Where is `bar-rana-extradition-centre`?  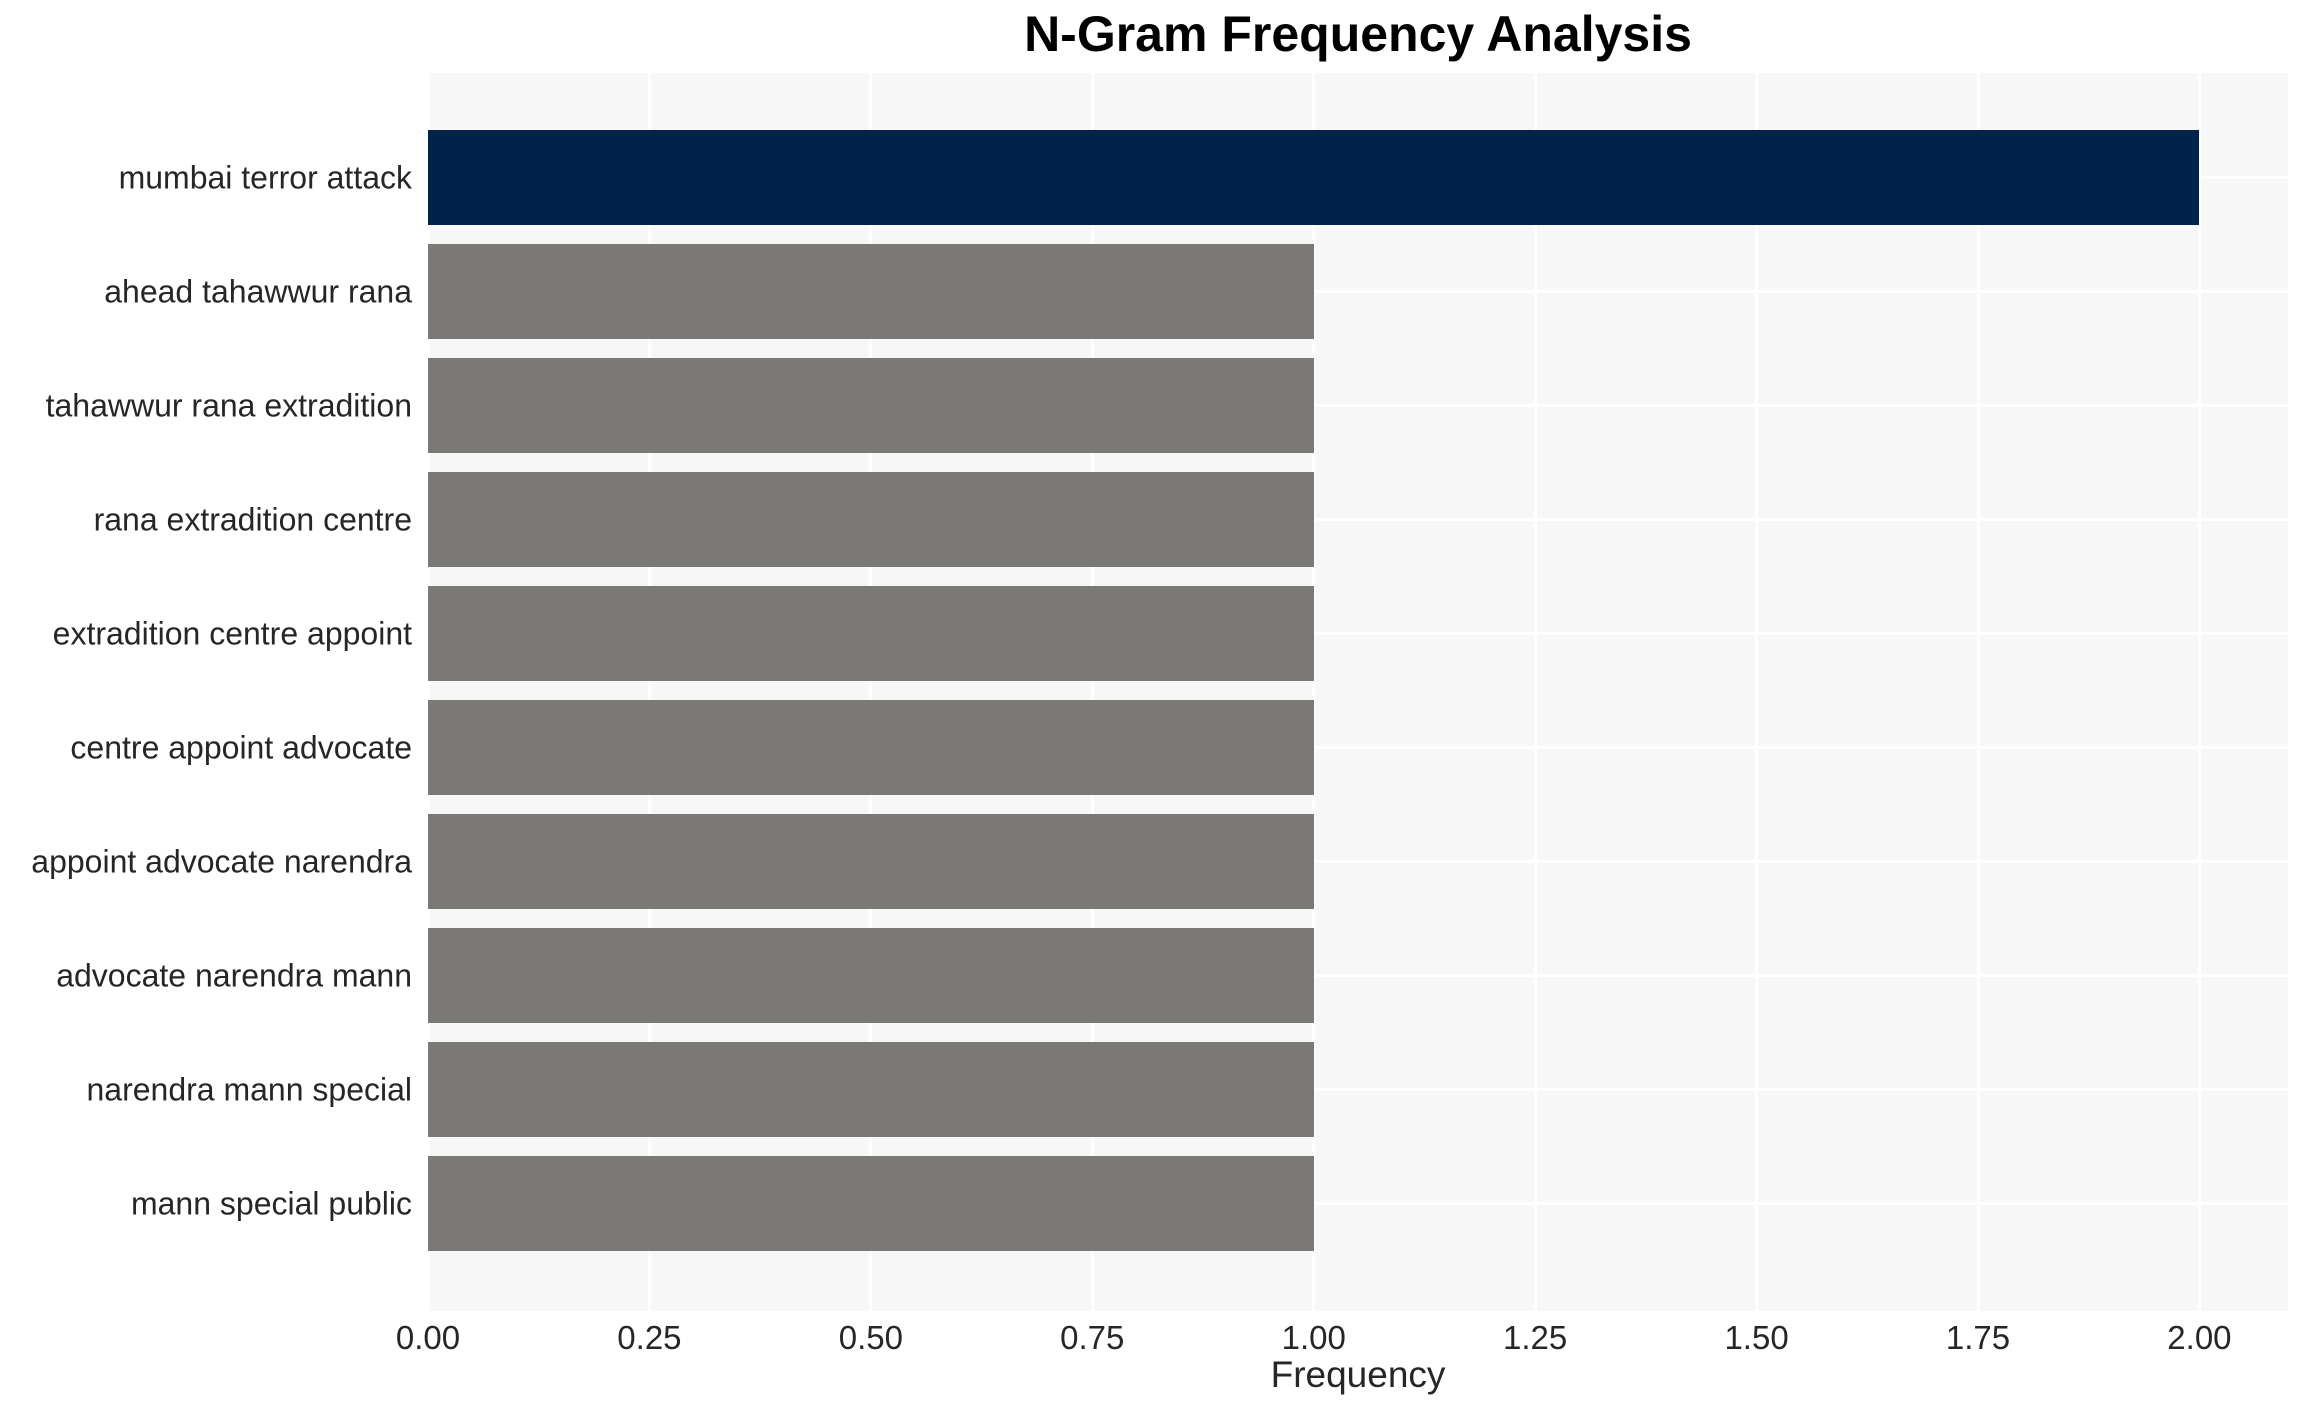
bar-rana-extradition-centre is located at coordinates (871, 519).